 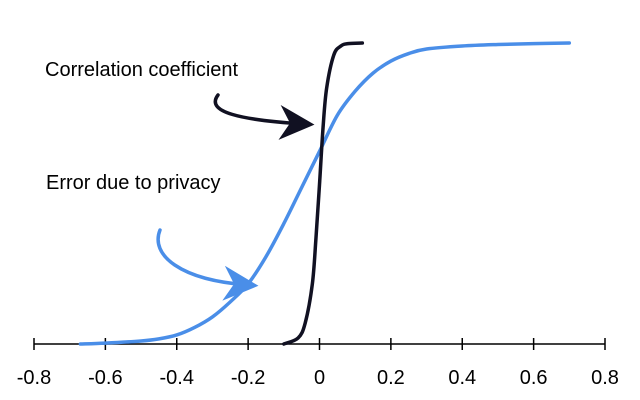 I want to click on x-tick-label: -0.4, so click(x=177, y=378).